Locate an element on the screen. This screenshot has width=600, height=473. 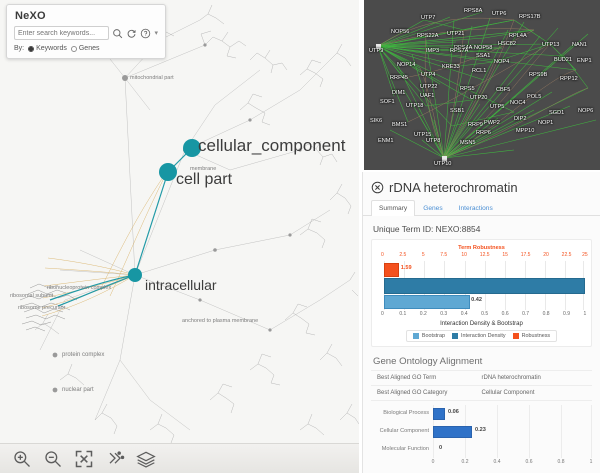
gene-node-hub-utp10 is located at coordinates (444, 158).